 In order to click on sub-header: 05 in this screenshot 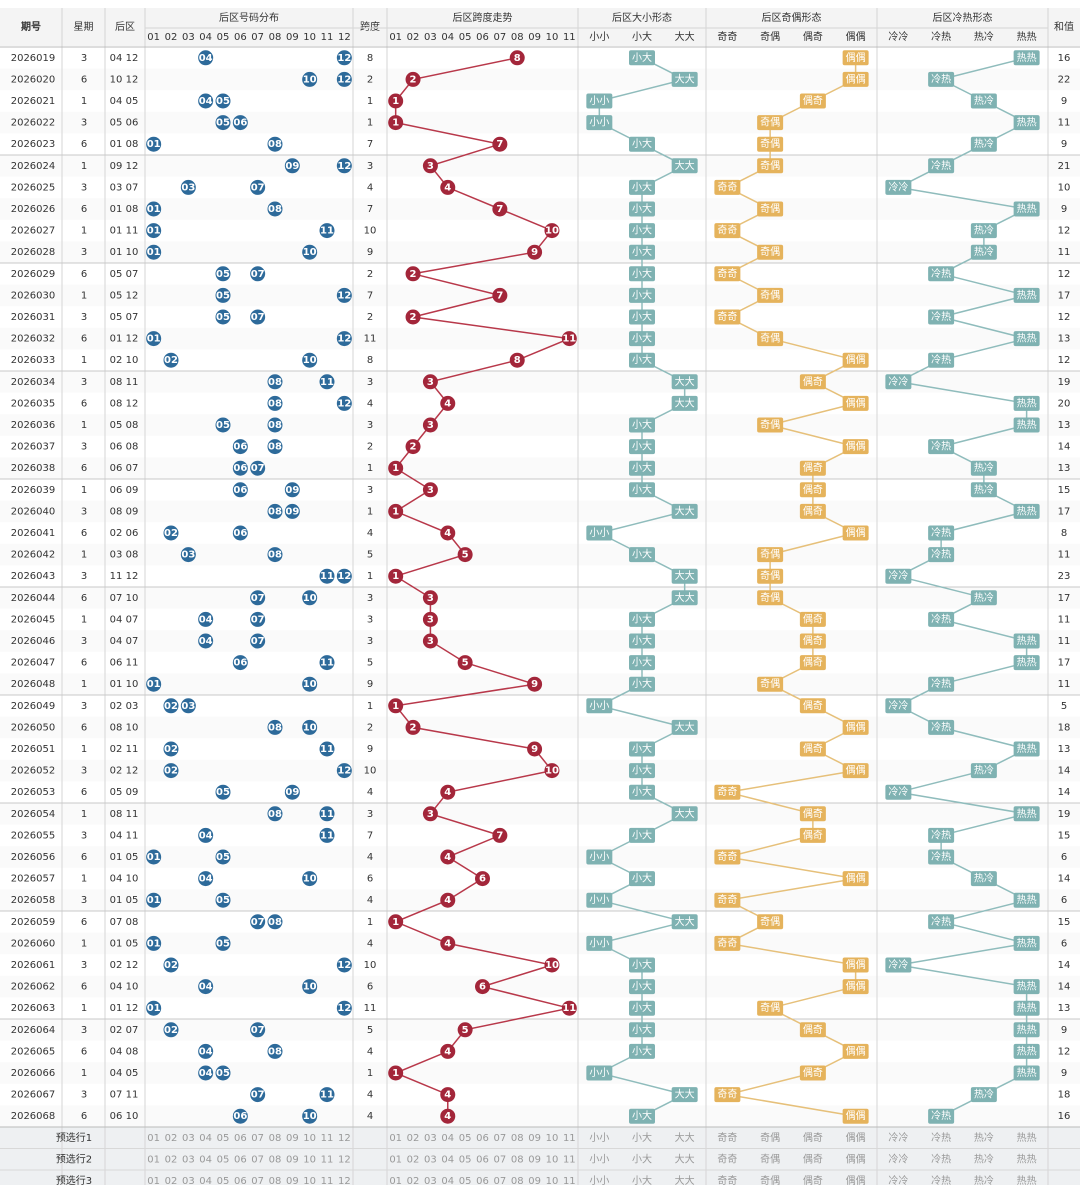, I will do `click(465, 37)`.